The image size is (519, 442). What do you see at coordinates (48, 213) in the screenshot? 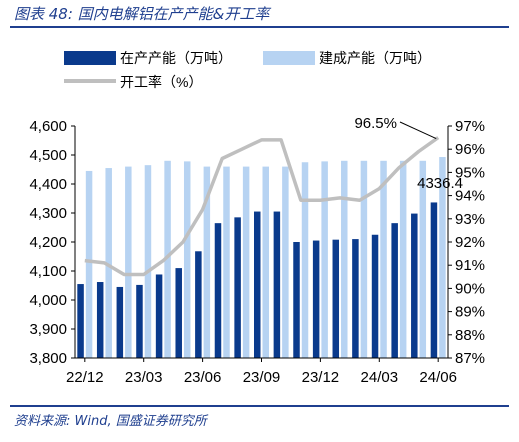
I see `left-tick-label: 4,300` at bounding box center [48, 213].